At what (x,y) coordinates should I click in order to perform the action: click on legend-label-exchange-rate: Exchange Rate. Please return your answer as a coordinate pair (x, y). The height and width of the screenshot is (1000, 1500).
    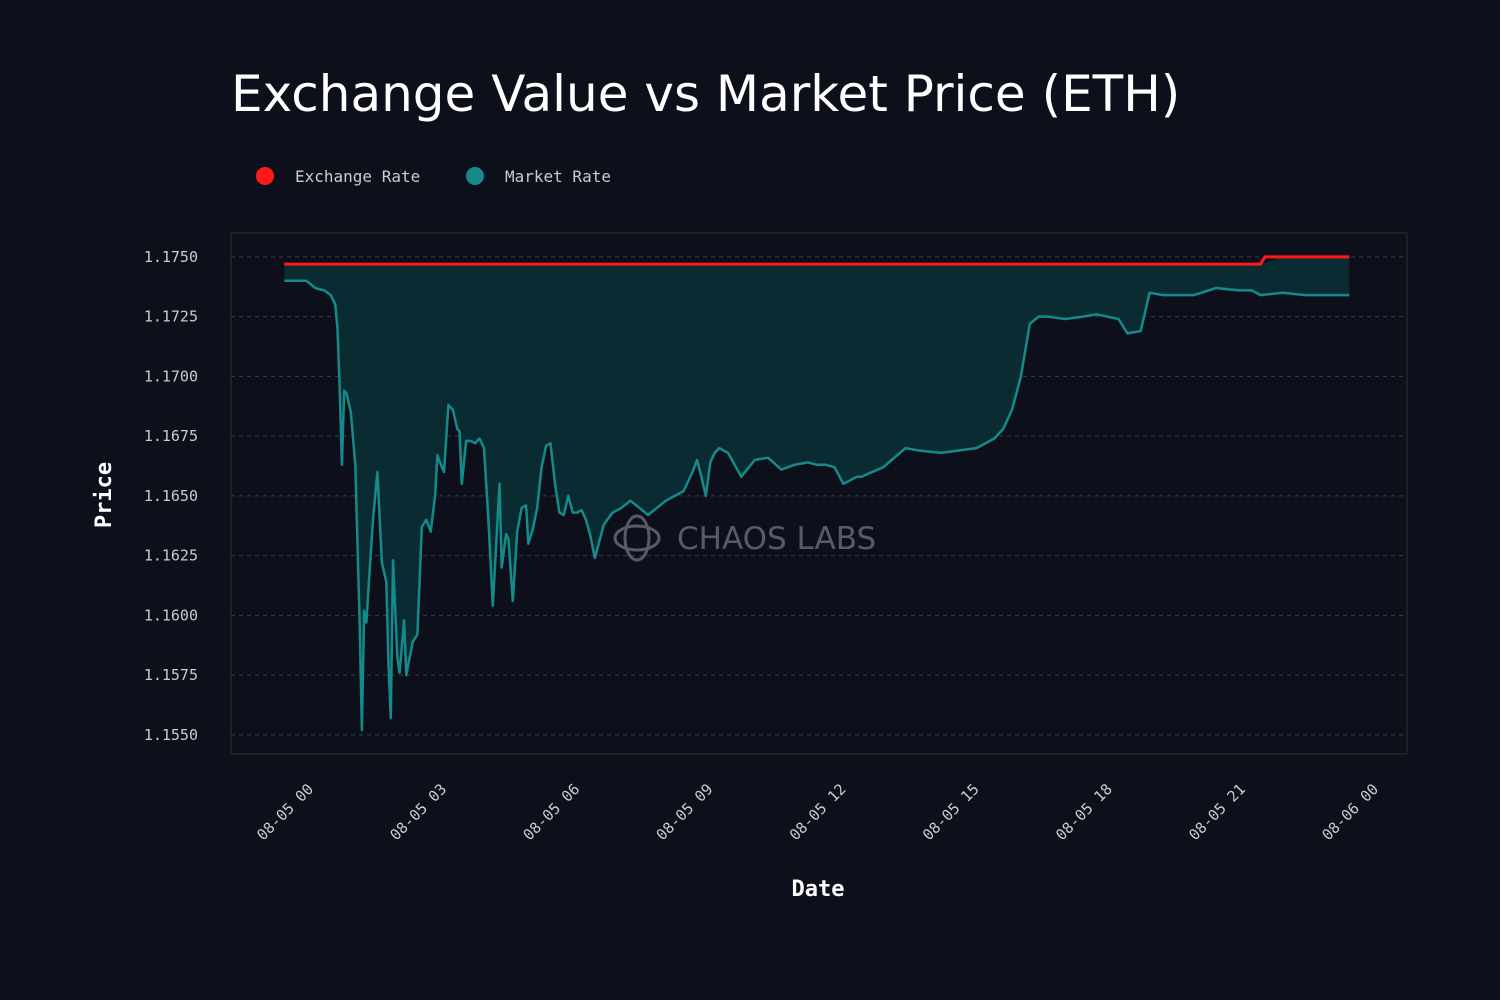
    Looking at the image, I should click on (357, 176).